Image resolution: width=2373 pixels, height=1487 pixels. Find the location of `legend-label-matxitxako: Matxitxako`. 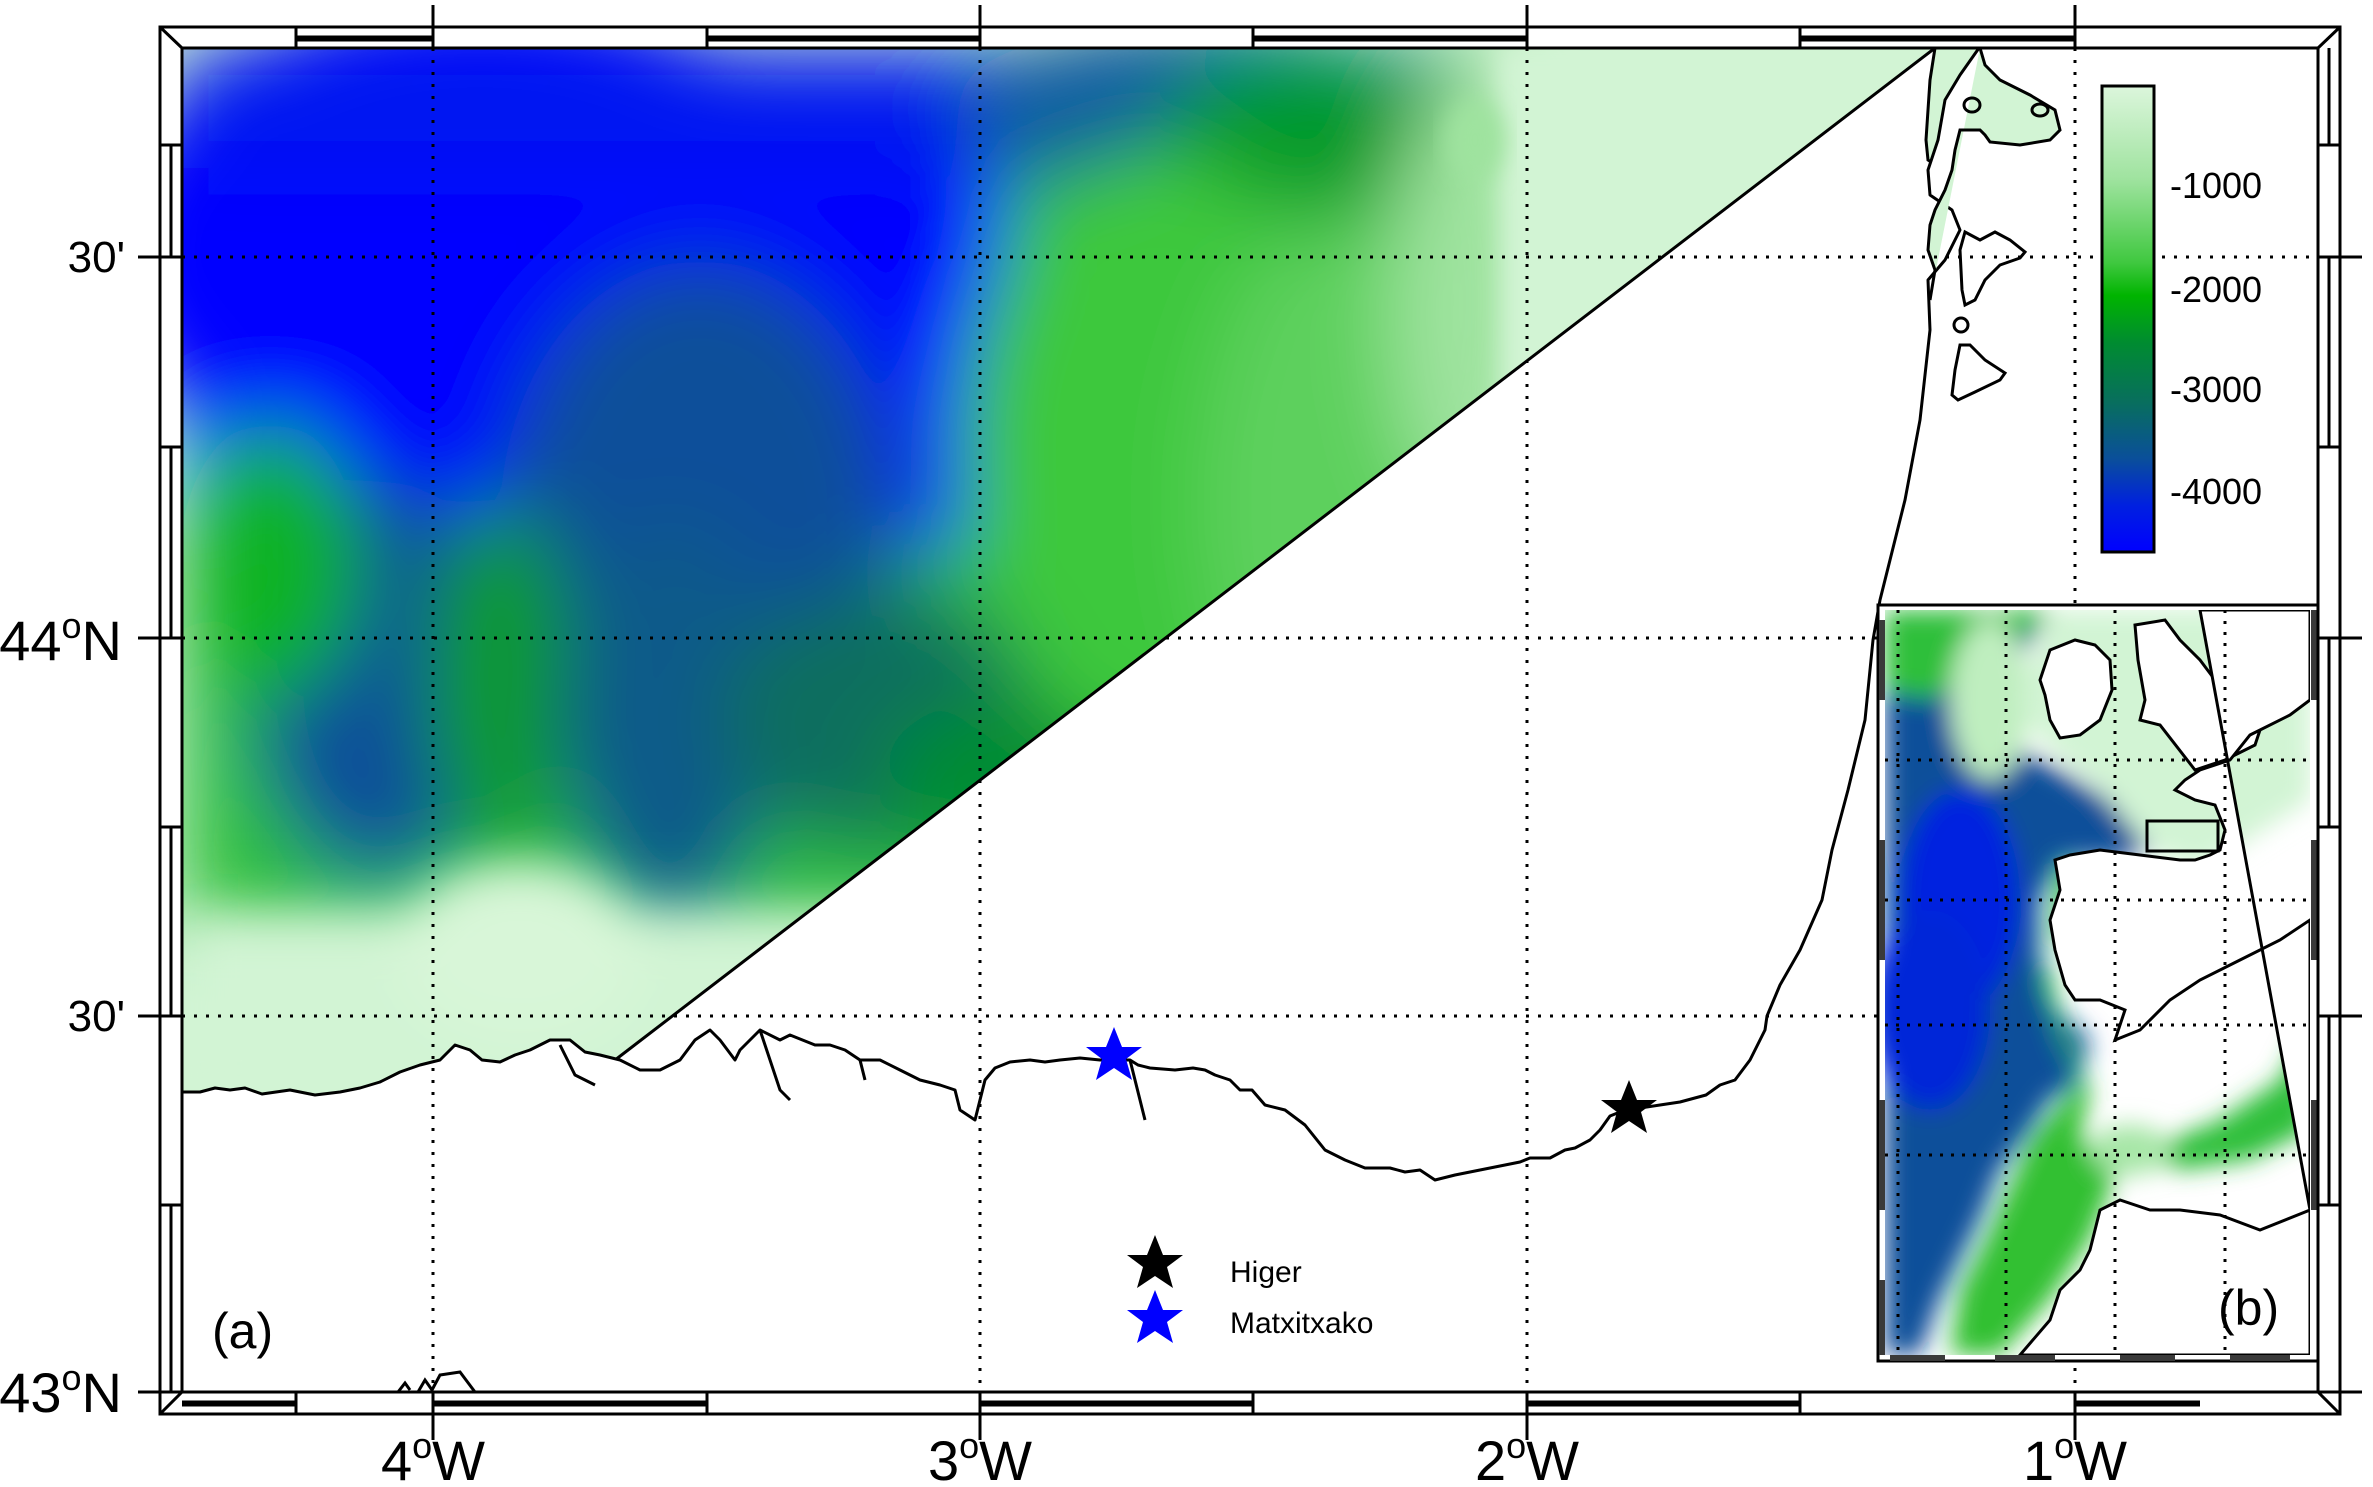

legend-label-matxitxako: Matxitxako is located at coordinates (1301, 1323).